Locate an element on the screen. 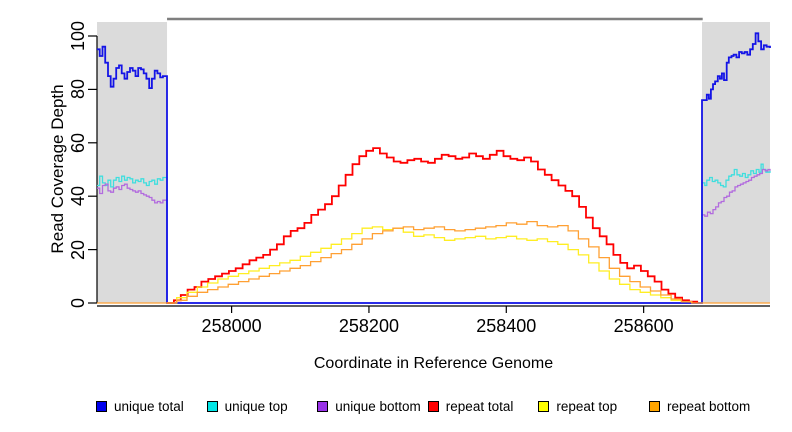 This screenshot has width=792, height=432. x-tick-label: 258200 is located at coordinates (368, 326).